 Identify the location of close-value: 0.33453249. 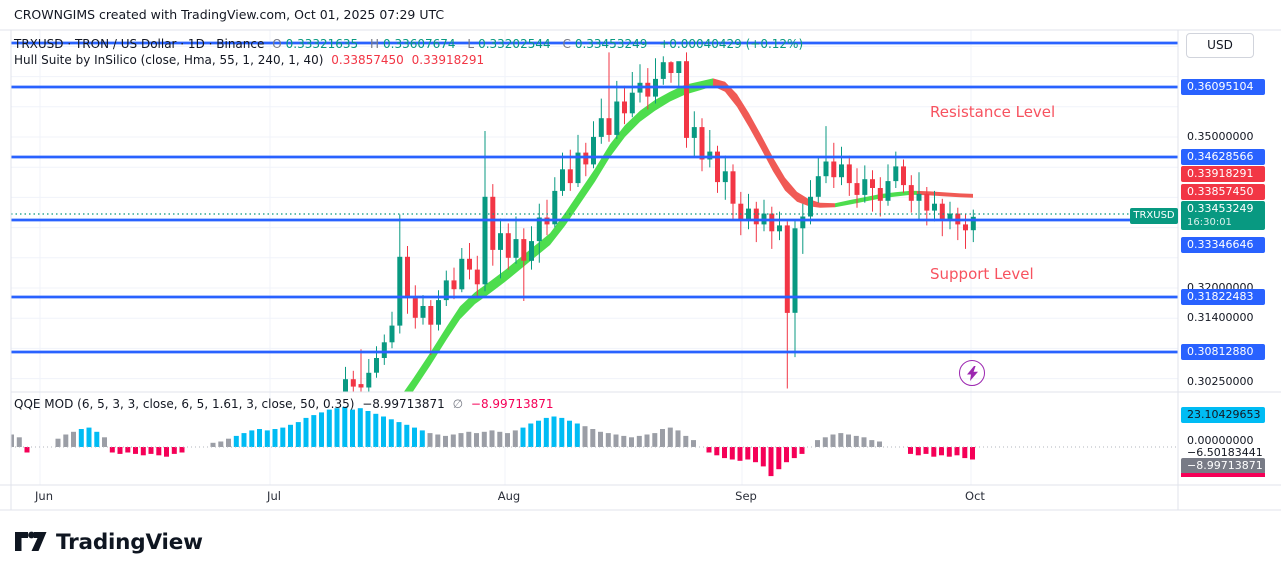
(611, 44).